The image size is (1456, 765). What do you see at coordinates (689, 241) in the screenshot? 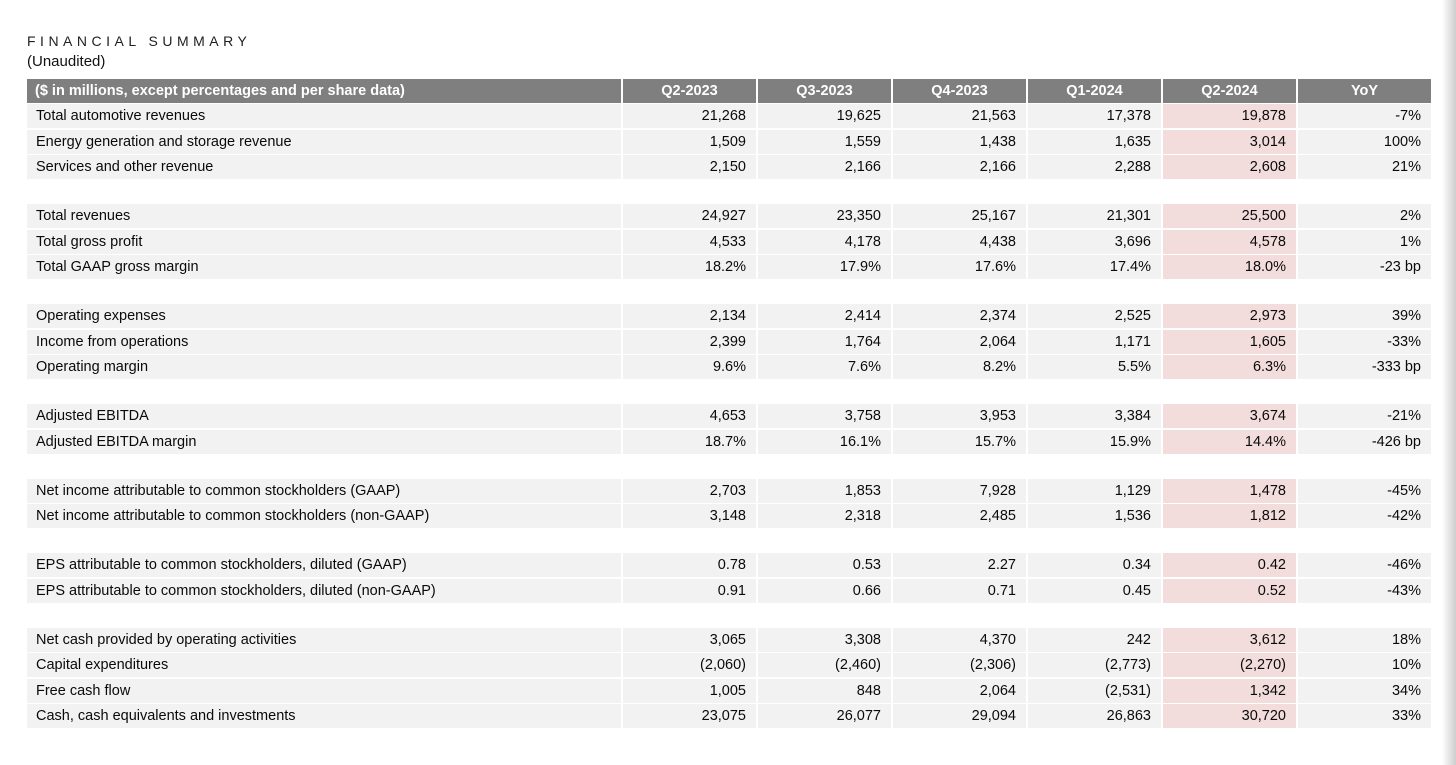
I see `cell-q2-2023: 4,533` at bounding box center [689, 241].